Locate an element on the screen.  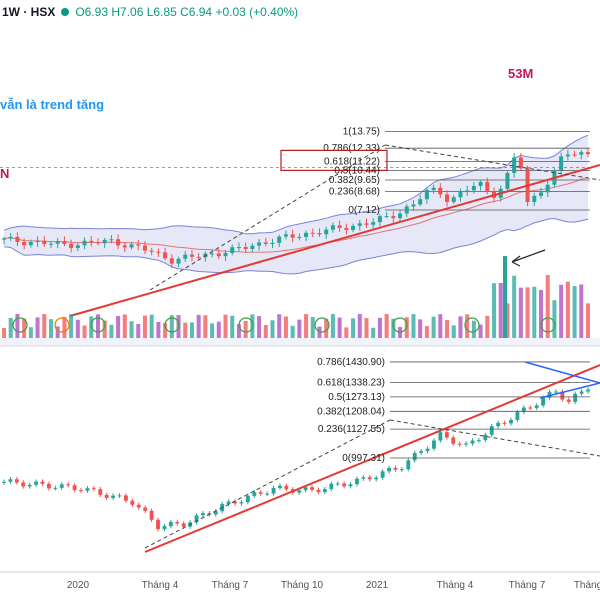
fib-label-bottom: 0.382(1208.04) is located at coordinates (351, 411).